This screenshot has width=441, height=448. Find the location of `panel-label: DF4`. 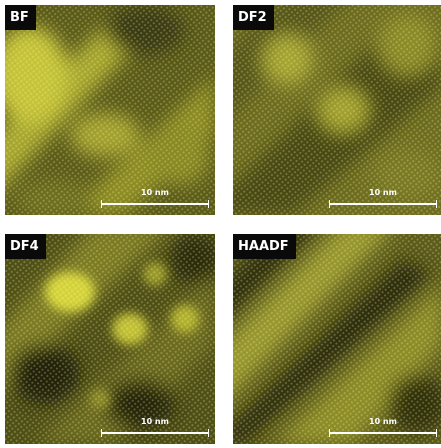

panel-label: DF4 is located at coordinates (25, 246).